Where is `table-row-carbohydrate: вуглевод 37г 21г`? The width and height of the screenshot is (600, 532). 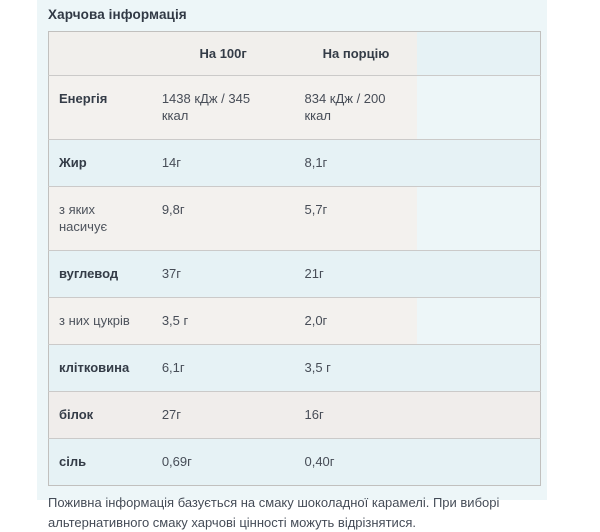
table-row-carbohydrate: вуглевод 37г 21г is located at coordinates (294, 274).